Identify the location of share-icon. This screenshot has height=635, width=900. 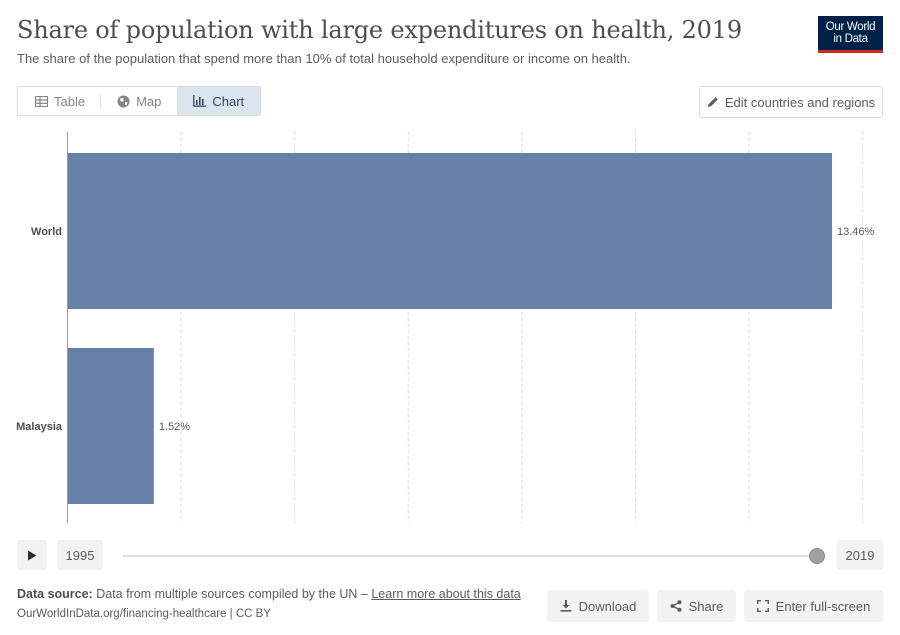
(676, 606).